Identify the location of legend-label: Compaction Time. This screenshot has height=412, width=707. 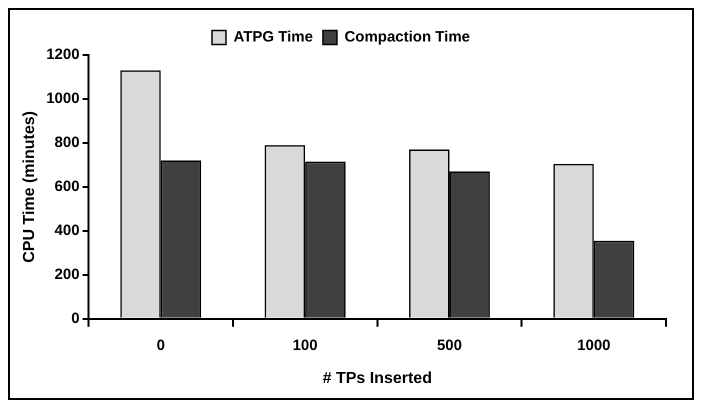
(407, 37).